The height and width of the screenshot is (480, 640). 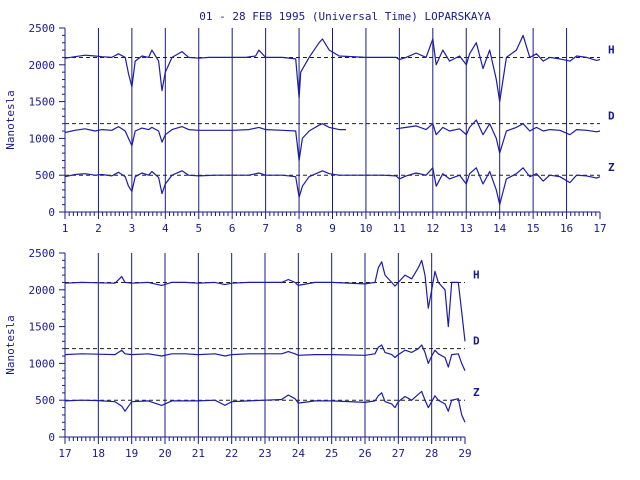 I want to click on x-tick-label: 6, so click(x=232, y=228).